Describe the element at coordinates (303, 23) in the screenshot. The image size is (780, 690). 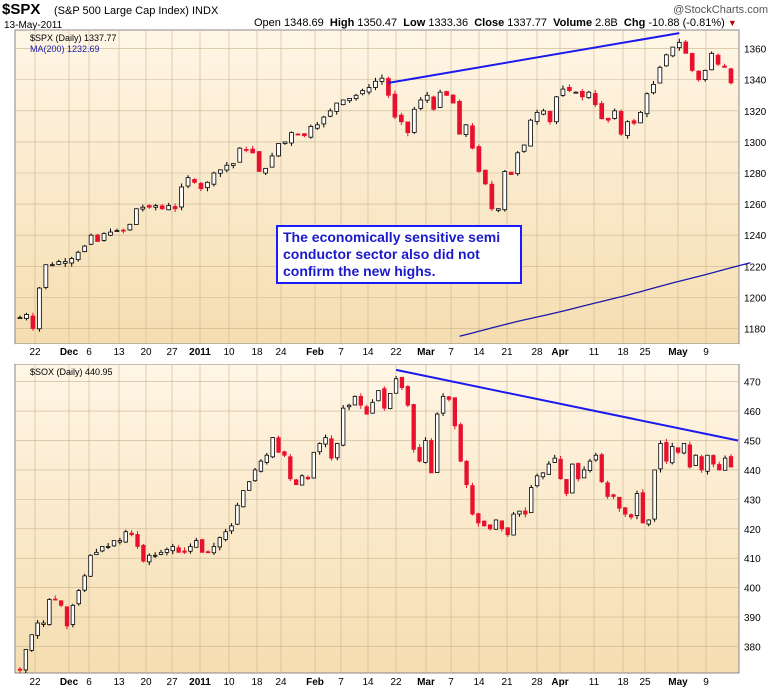
I see `open-value: 1348.69` at that location.